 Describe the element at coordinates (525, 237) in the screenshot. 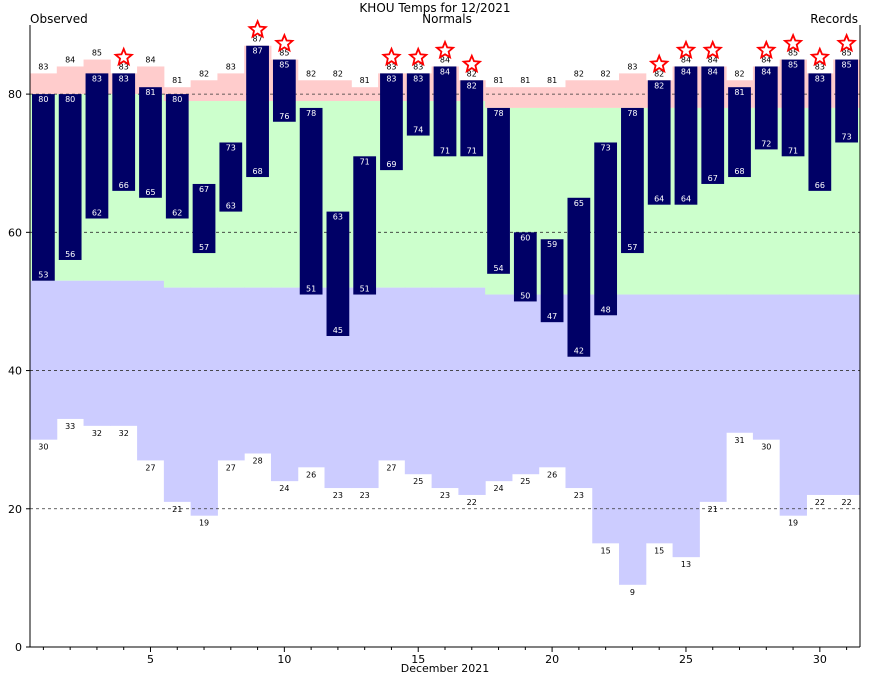

I see `observed-high-label: 60` at that location.